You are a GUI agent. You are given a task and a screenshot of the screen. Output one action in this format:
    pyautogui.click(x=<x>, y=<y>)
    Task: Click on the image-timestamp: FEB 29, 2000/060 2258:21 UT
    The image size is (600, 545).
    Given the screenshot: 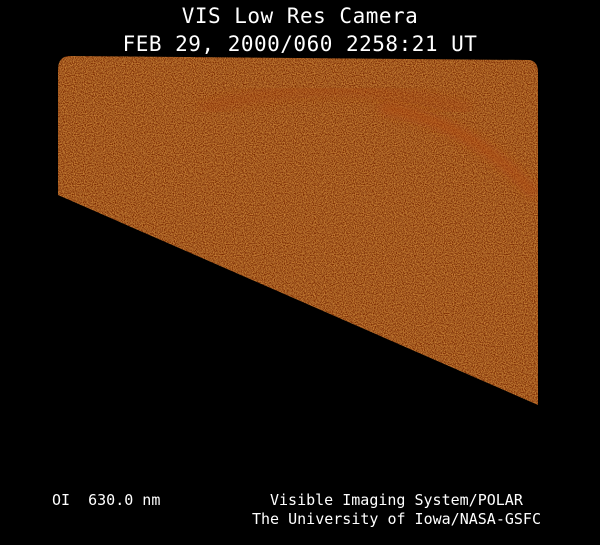 What is the action you would take?
    pyautogui.click(x=300, y=44)
    